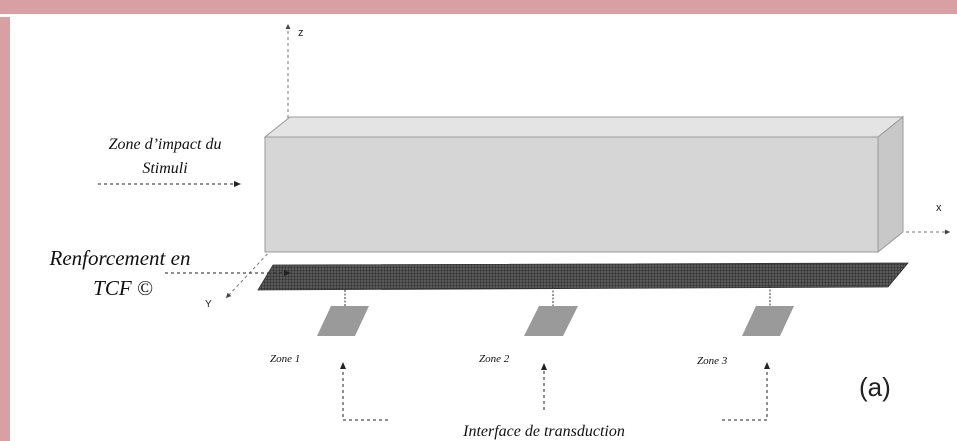  I want to click on sensor-pads, so click(555, 321).